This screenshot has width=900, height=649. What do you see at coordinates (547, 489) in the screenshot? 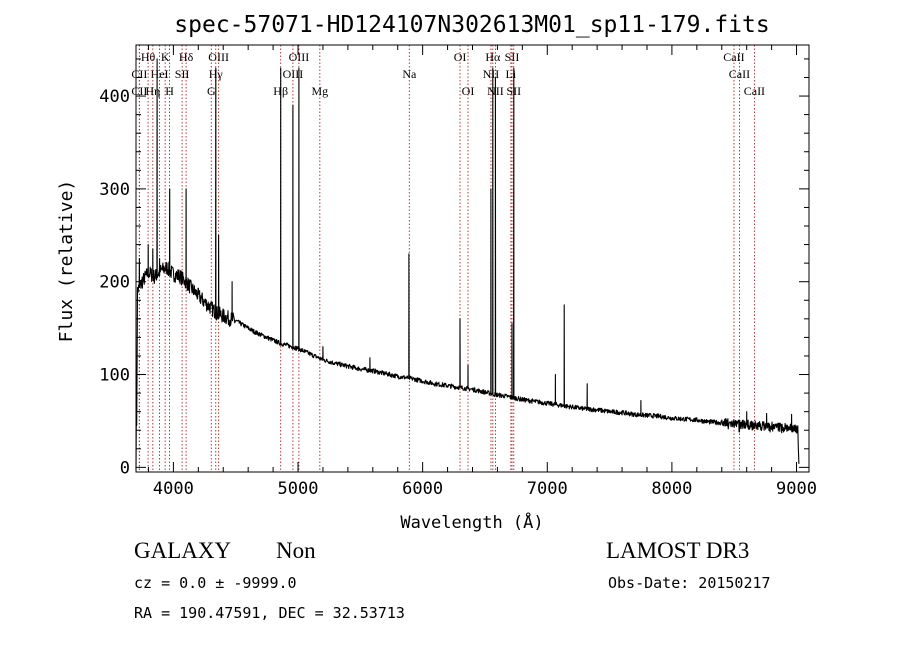
I see `x-tick-label: 7000` at bounding box center [547, 489].